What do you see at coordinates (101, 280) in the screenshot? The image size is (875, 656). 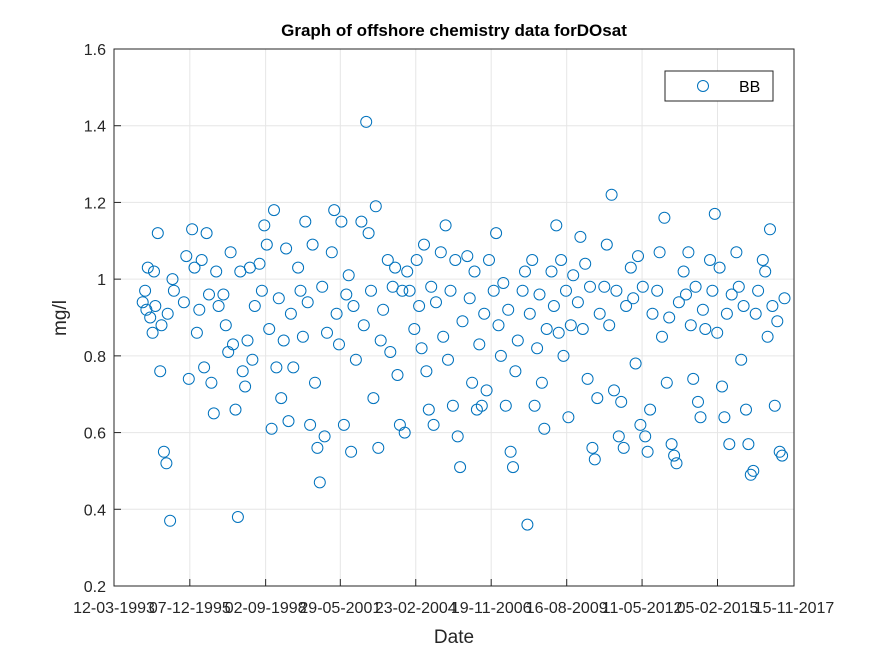 I see `y-tick-label: 1` at bounding box center [101, 280].